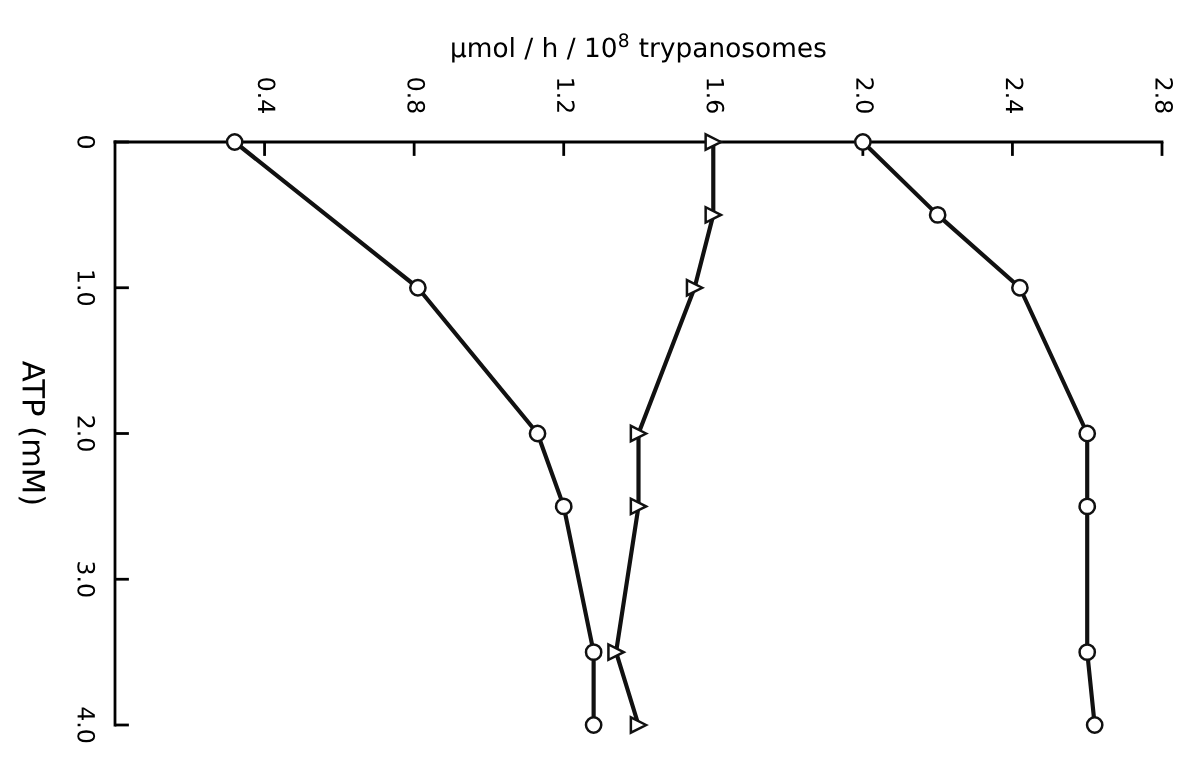 The image size is (1188, 759). What do you see at coordinates (715, 96) in the screenshot?
I see `x-tick-label: 1.6` at bounding box center [715, 96].